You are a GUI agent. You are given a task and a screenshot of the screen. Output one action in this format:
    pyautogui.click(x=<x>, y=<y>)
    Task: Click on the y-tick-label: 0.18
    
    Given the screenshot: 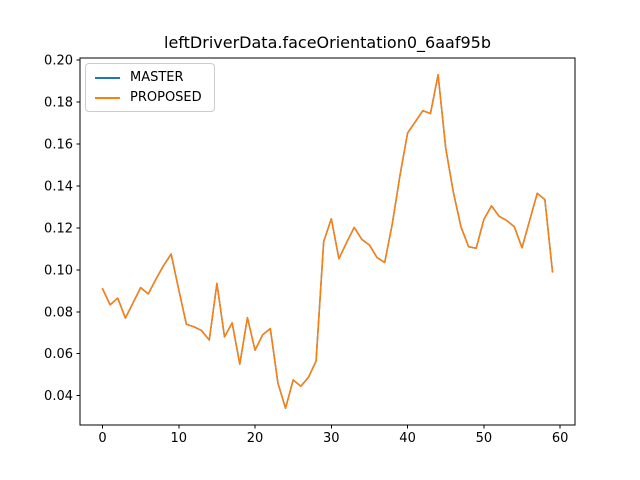 What is the action you would take?
    pyautogui.click(x=58, y=103)
    